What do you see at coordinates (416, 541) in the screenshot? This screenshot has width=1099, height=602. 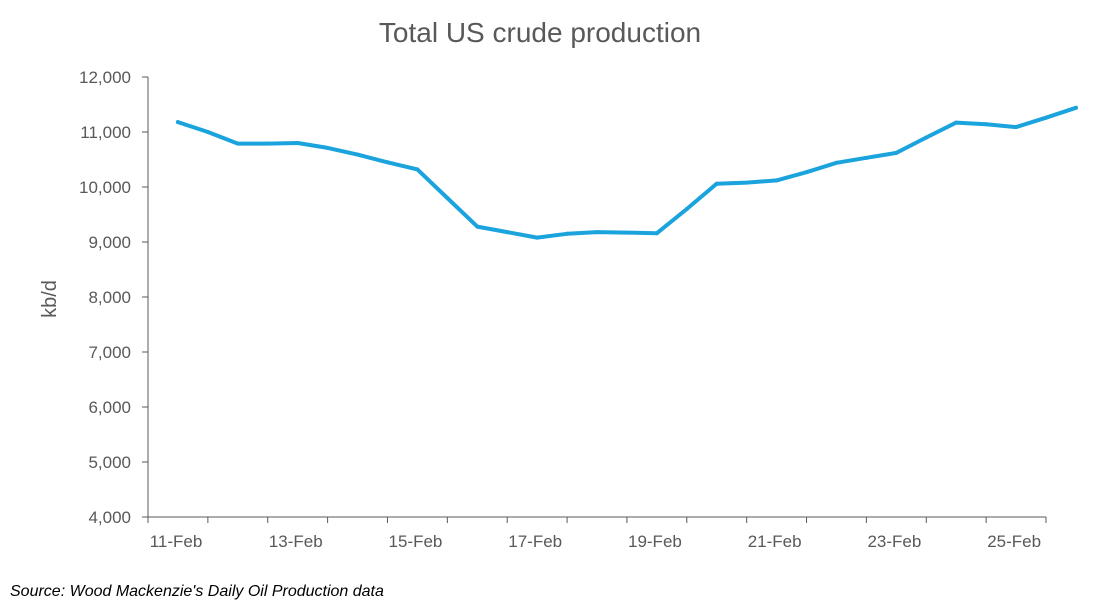 I see `x-tick-label: 15-Feb` at bounding box center [416, 541].